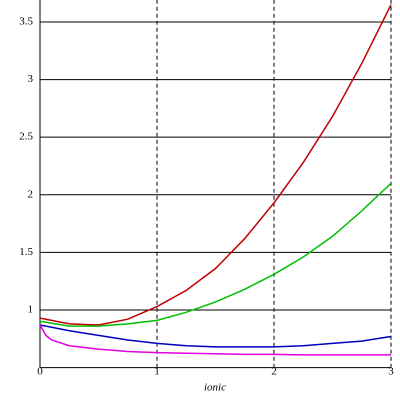  Describe the element at coordinates (215, 388) in the screenshot. I see `x-axis-label: ionic` at that location.